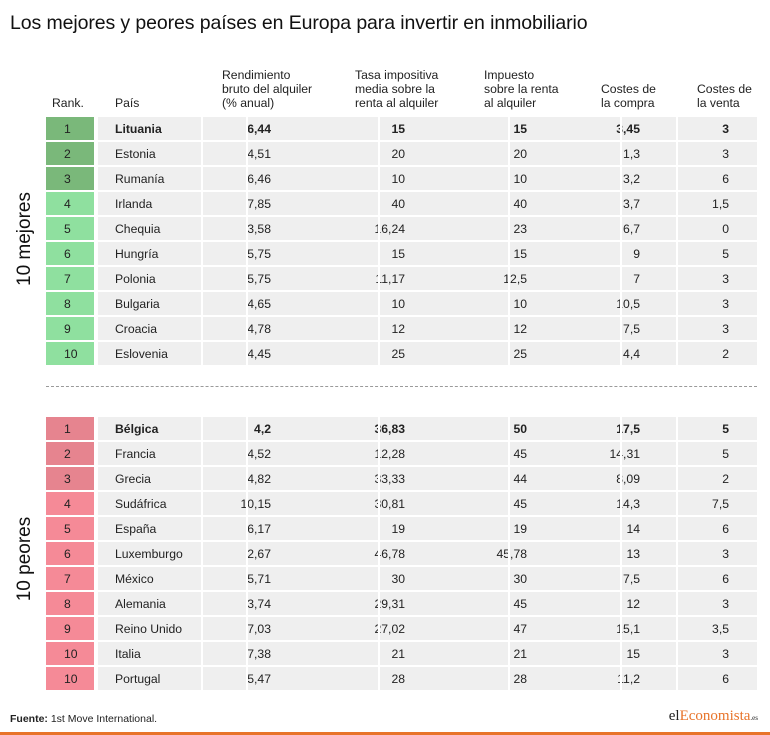 The height and width of the screenshot is (735, 770). What do you see at coordinates (631, 154) in the screenshot?
I see `value-cell: 1,3` at bounding box center [631, 154].